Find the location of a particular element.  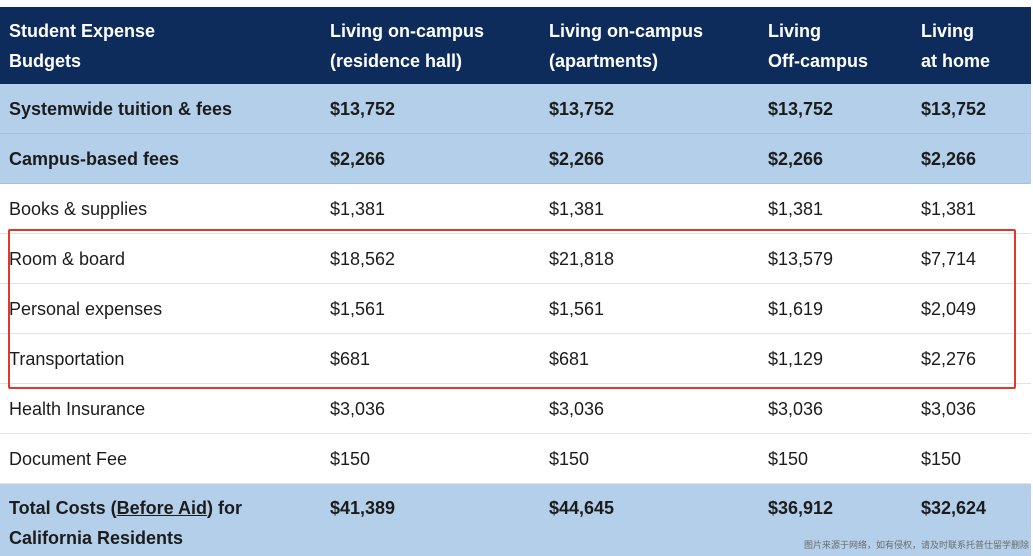

row-value: $1,129 is located at coordinates (796, 358).